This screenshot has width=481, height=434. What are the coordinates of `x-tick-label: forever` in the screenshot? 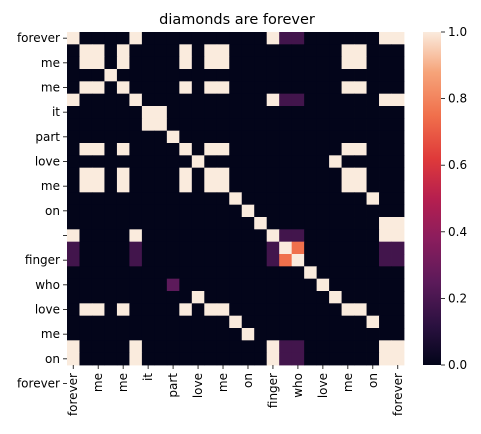 It's located at (398, 394).